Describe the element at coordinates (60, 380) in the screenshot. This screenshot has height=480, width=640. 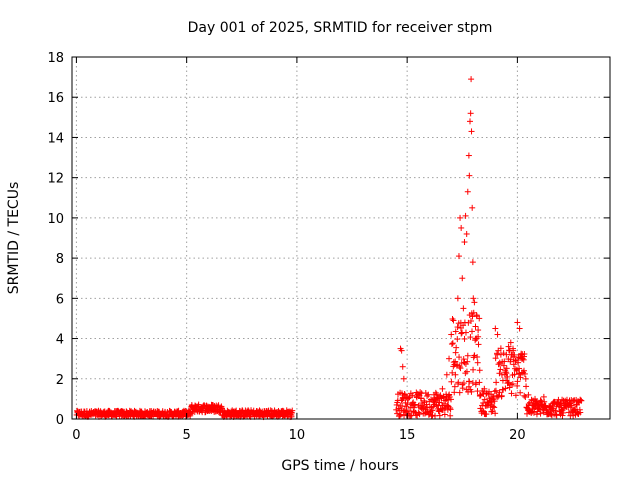
I see `y-tick-label: 2` at that location.